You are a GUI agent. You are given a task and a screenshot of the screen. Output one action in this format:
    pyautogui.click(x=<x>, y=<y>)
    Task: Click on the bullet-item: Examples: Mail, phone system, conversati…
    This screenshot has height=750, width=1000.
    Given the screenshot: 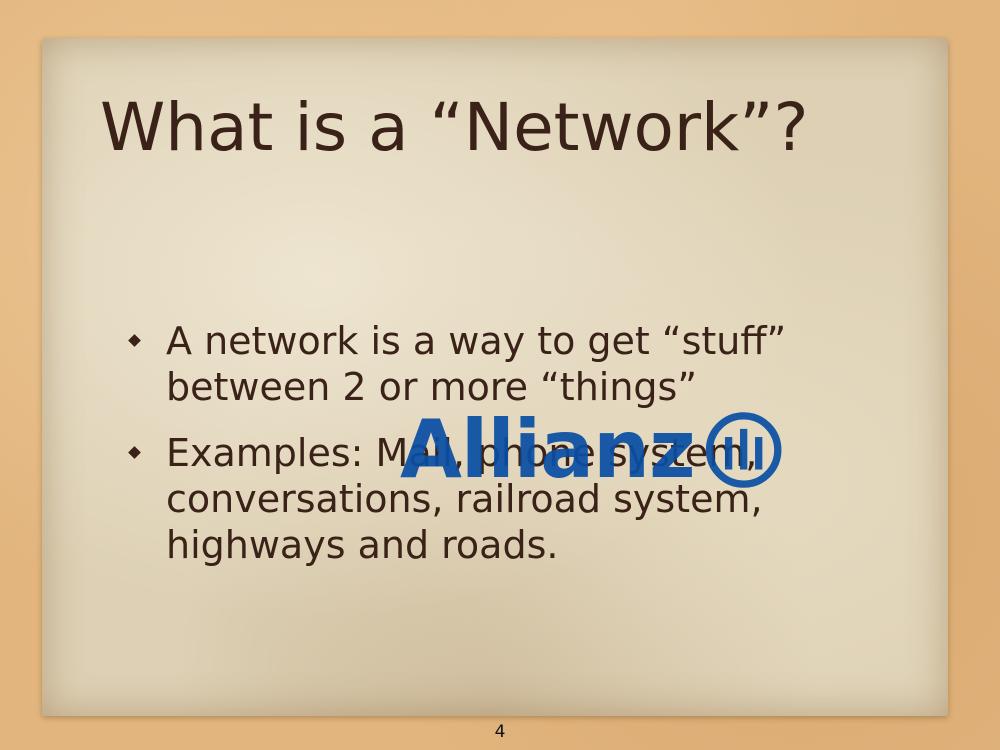 What is the action you would take?
    pyautogui.click(x=488, y=499)
    